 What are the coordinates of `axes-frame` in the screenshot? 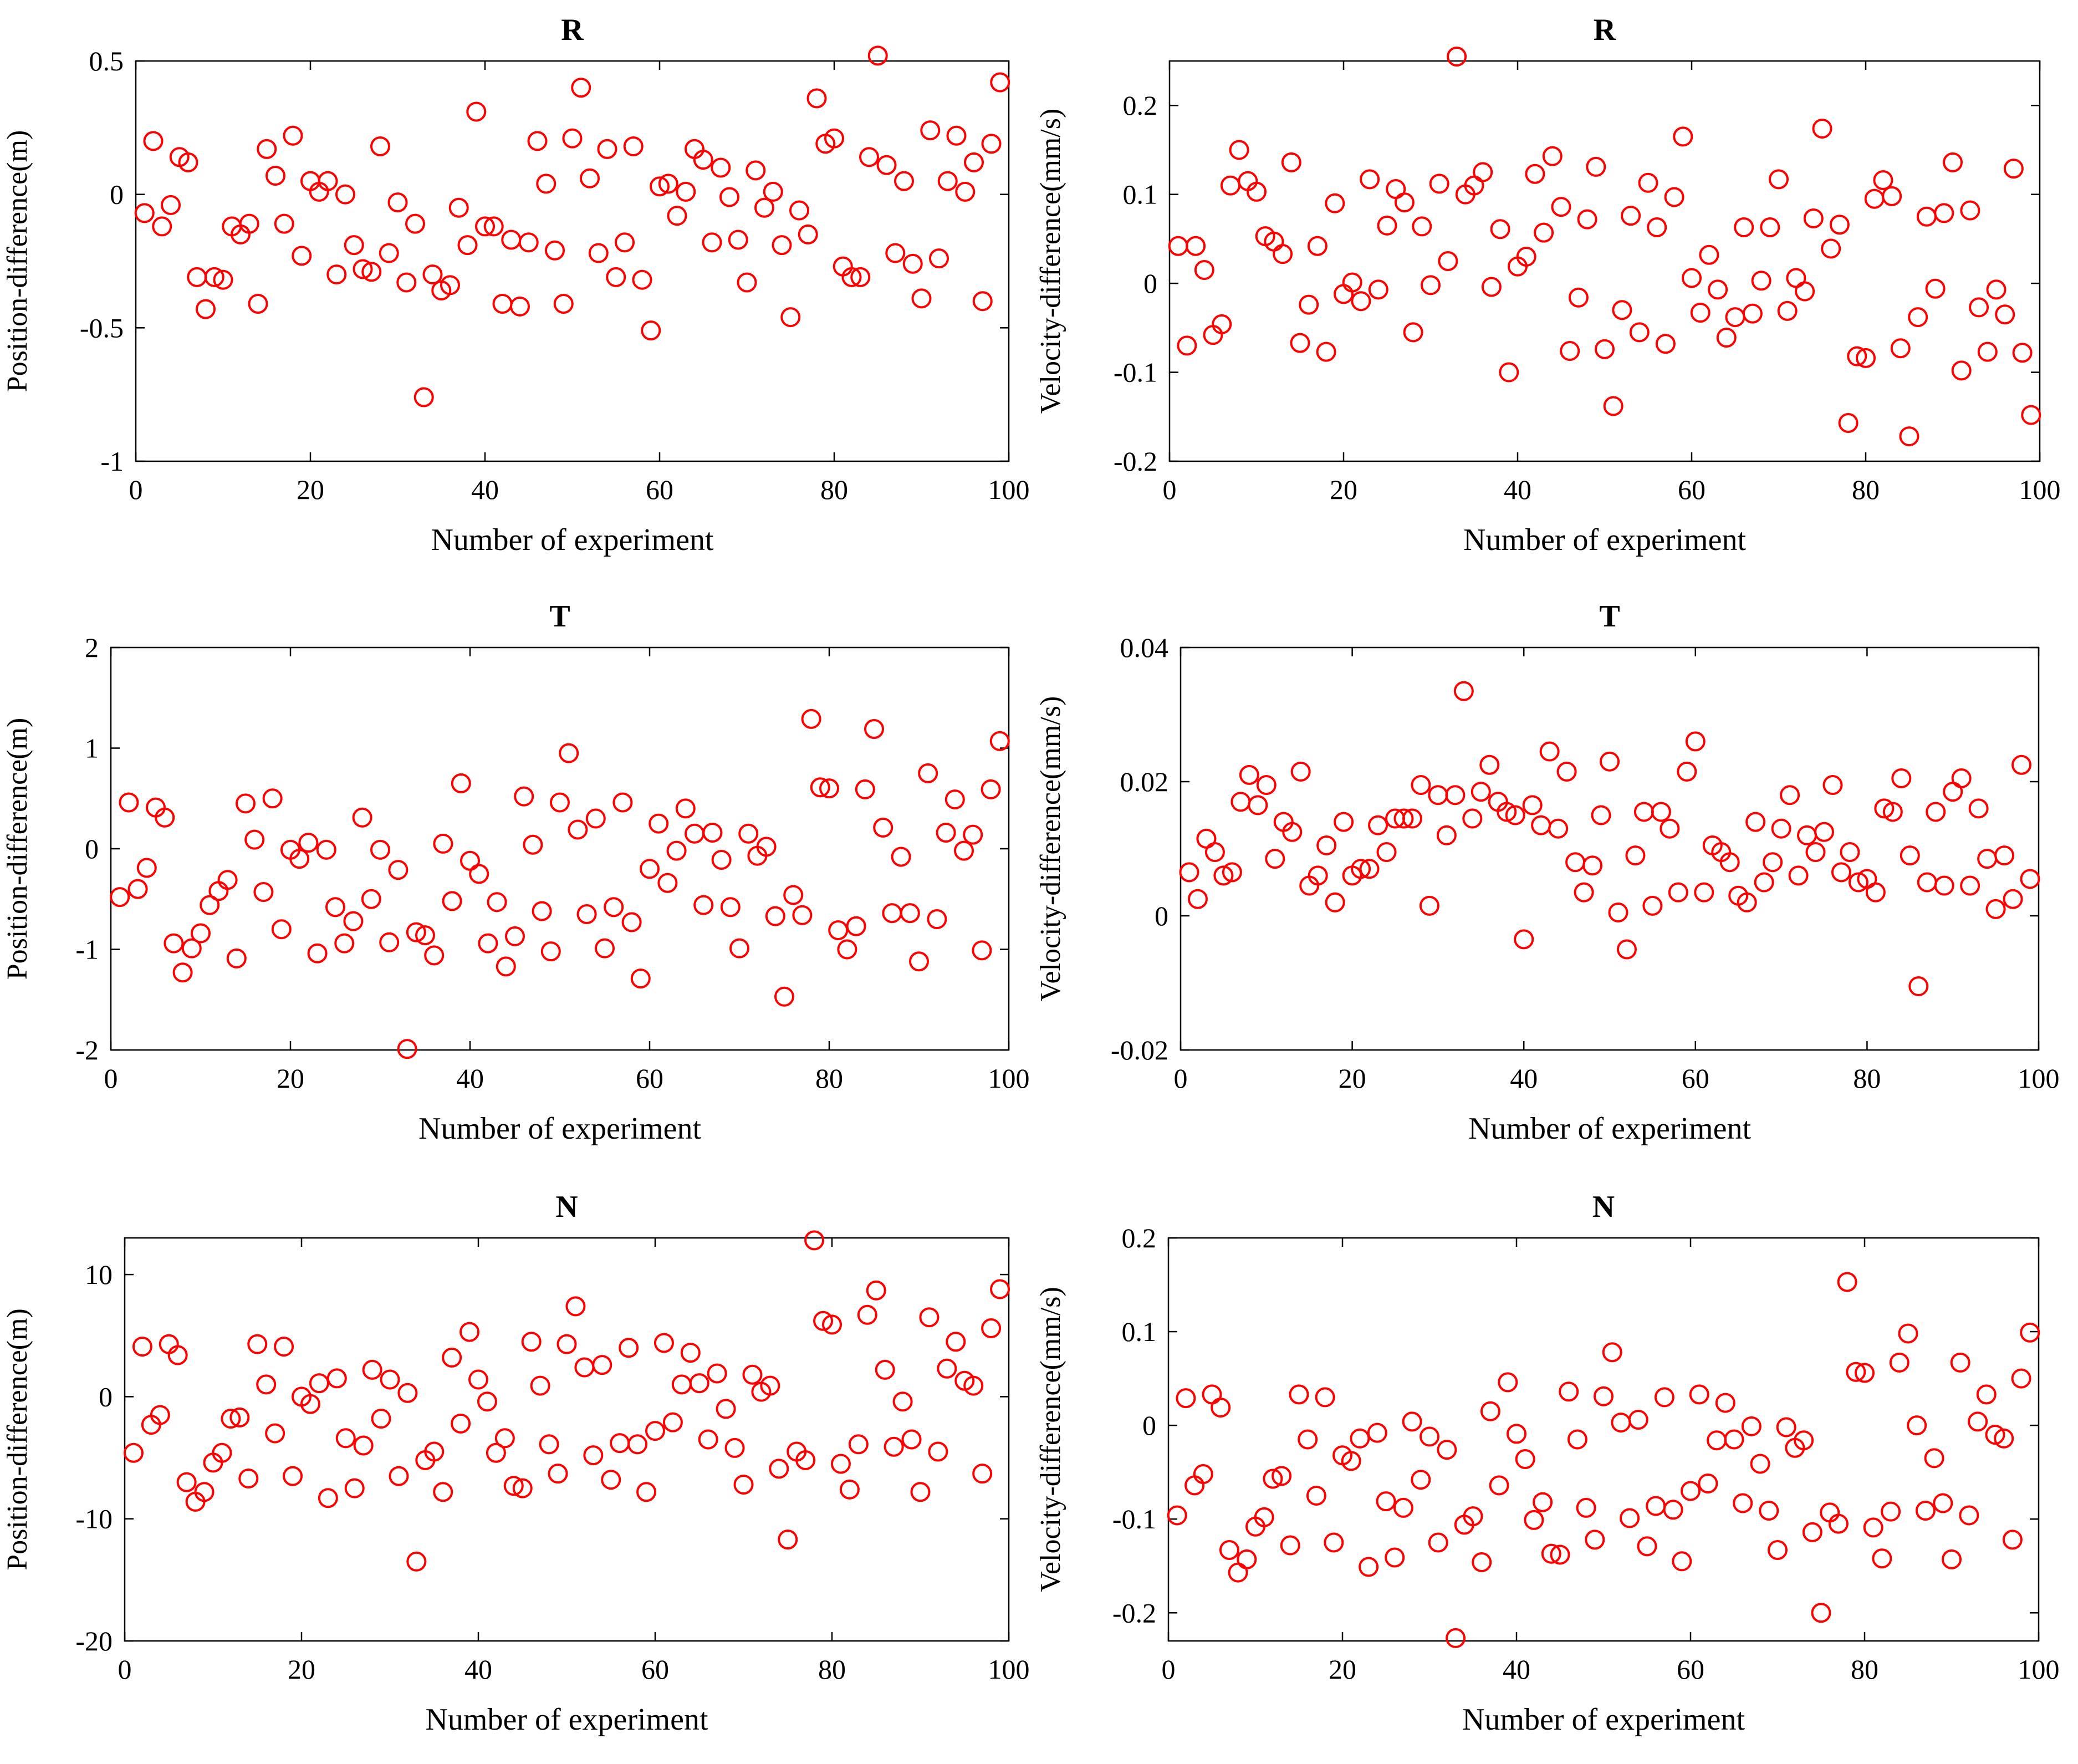 It's located at (572, 261).